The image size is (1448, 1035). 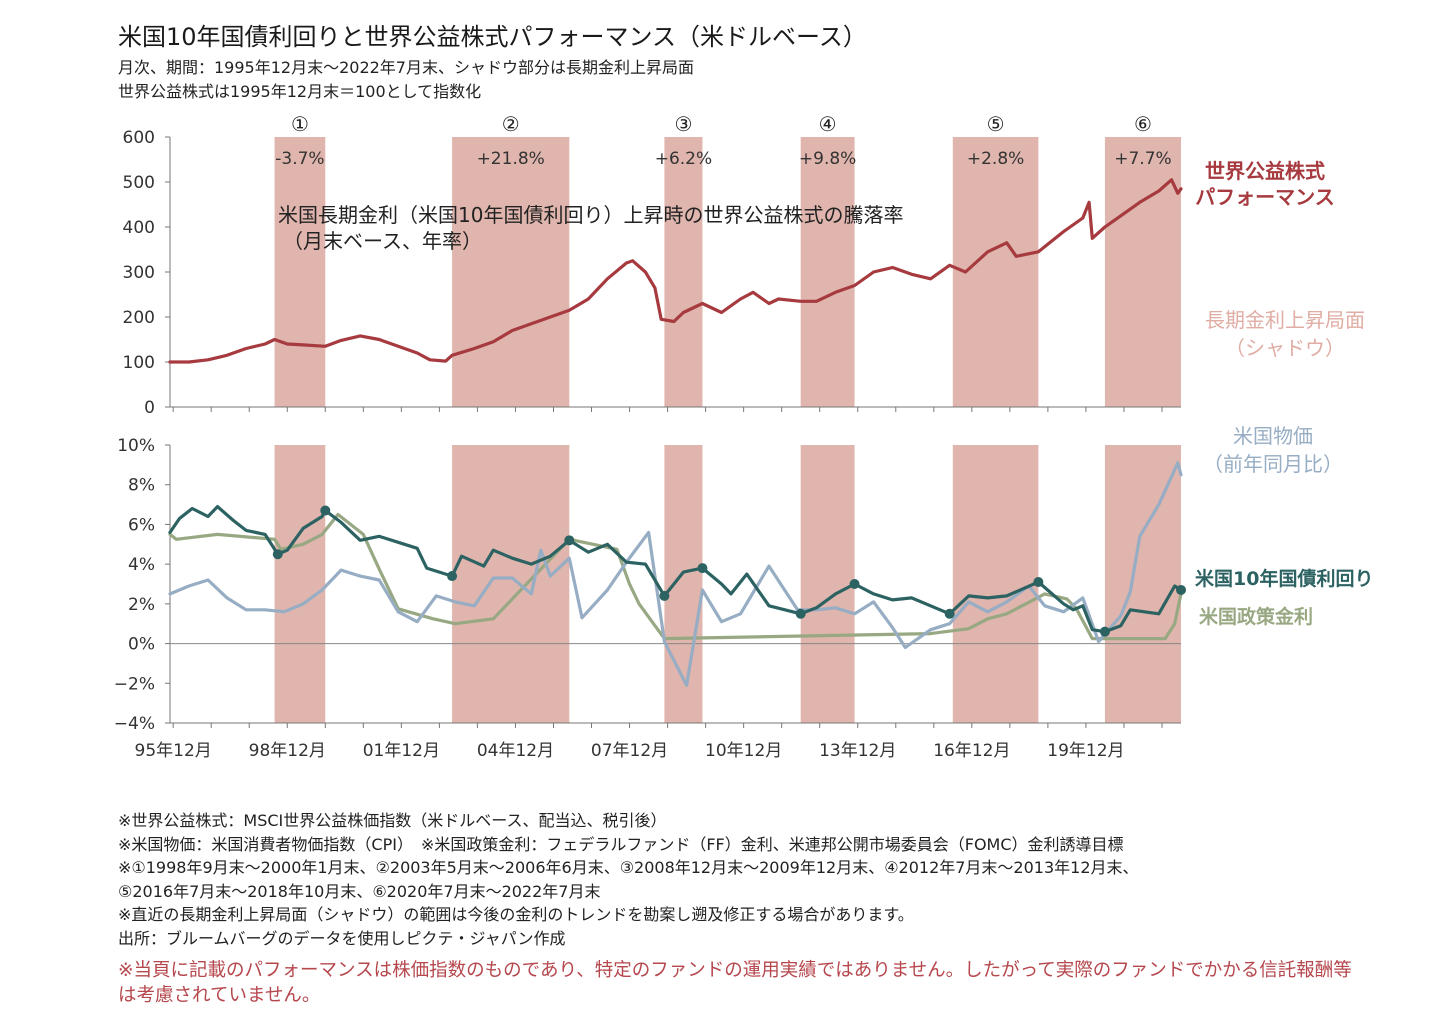 I want to click on y-tick-label-top: 300, so click(x=139, y=273).